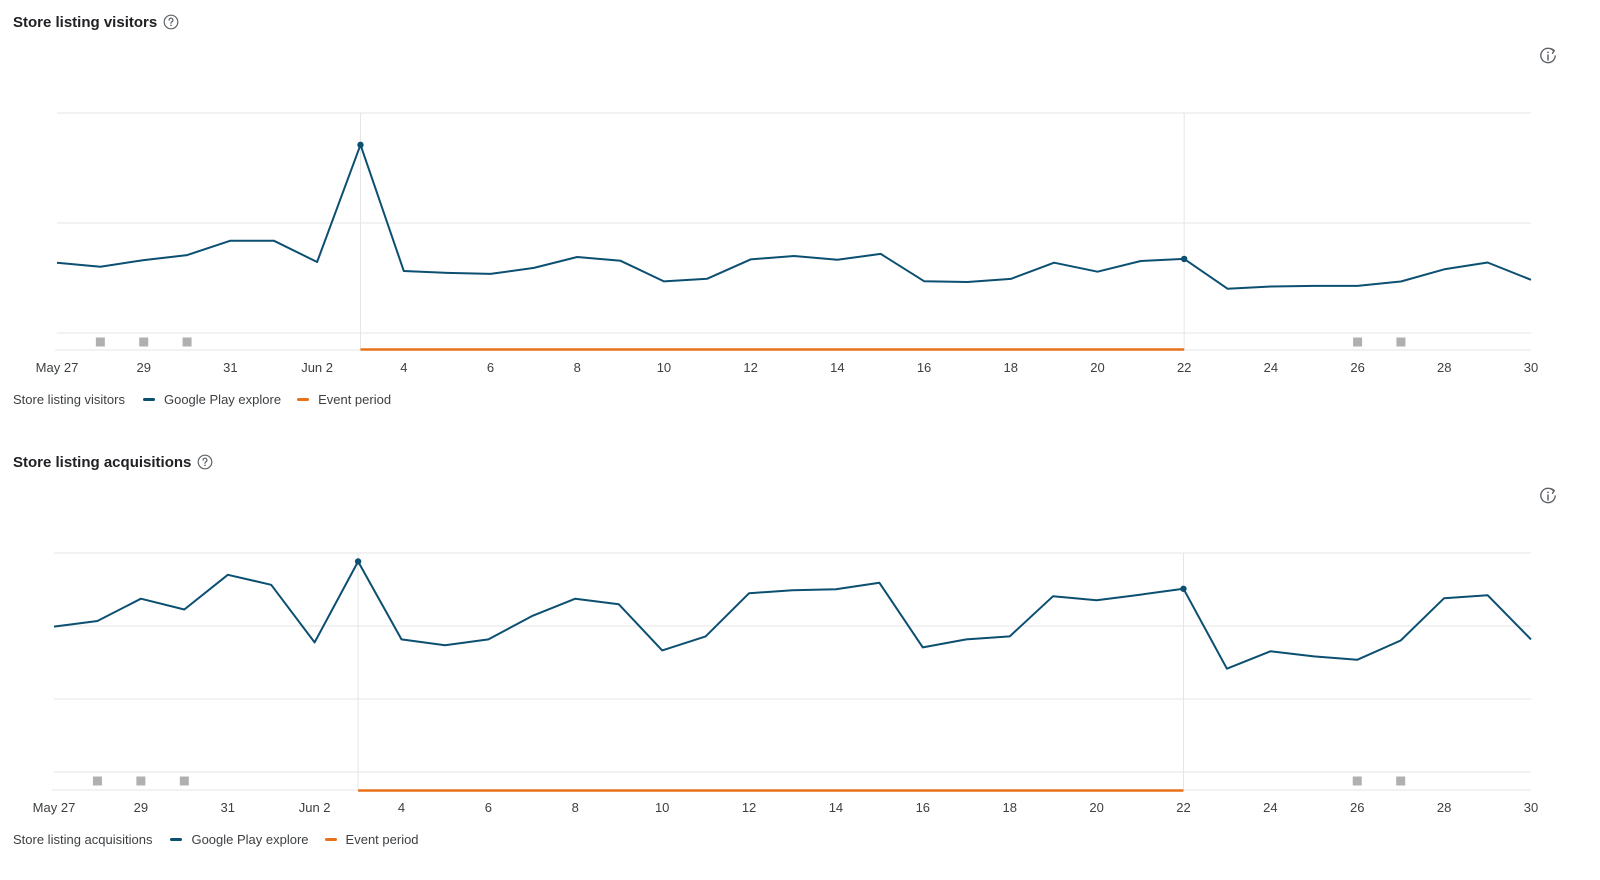 This screenshot has height=880, width=1600. I want to click on legend-metric-label: Store listing acquisitions, so click(83, 839).